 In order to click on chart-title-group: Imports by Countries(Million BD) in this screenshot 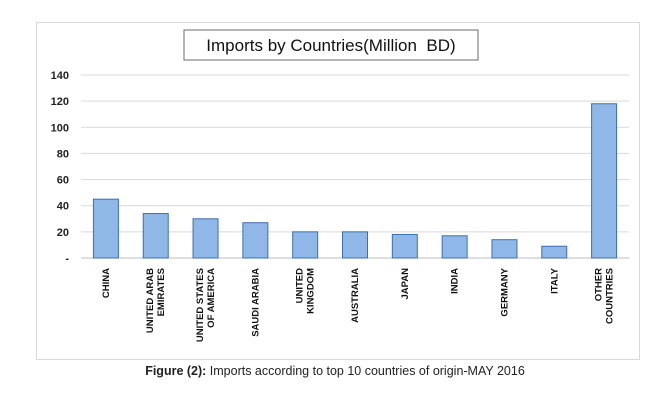, I will do `click(331, 45)`.